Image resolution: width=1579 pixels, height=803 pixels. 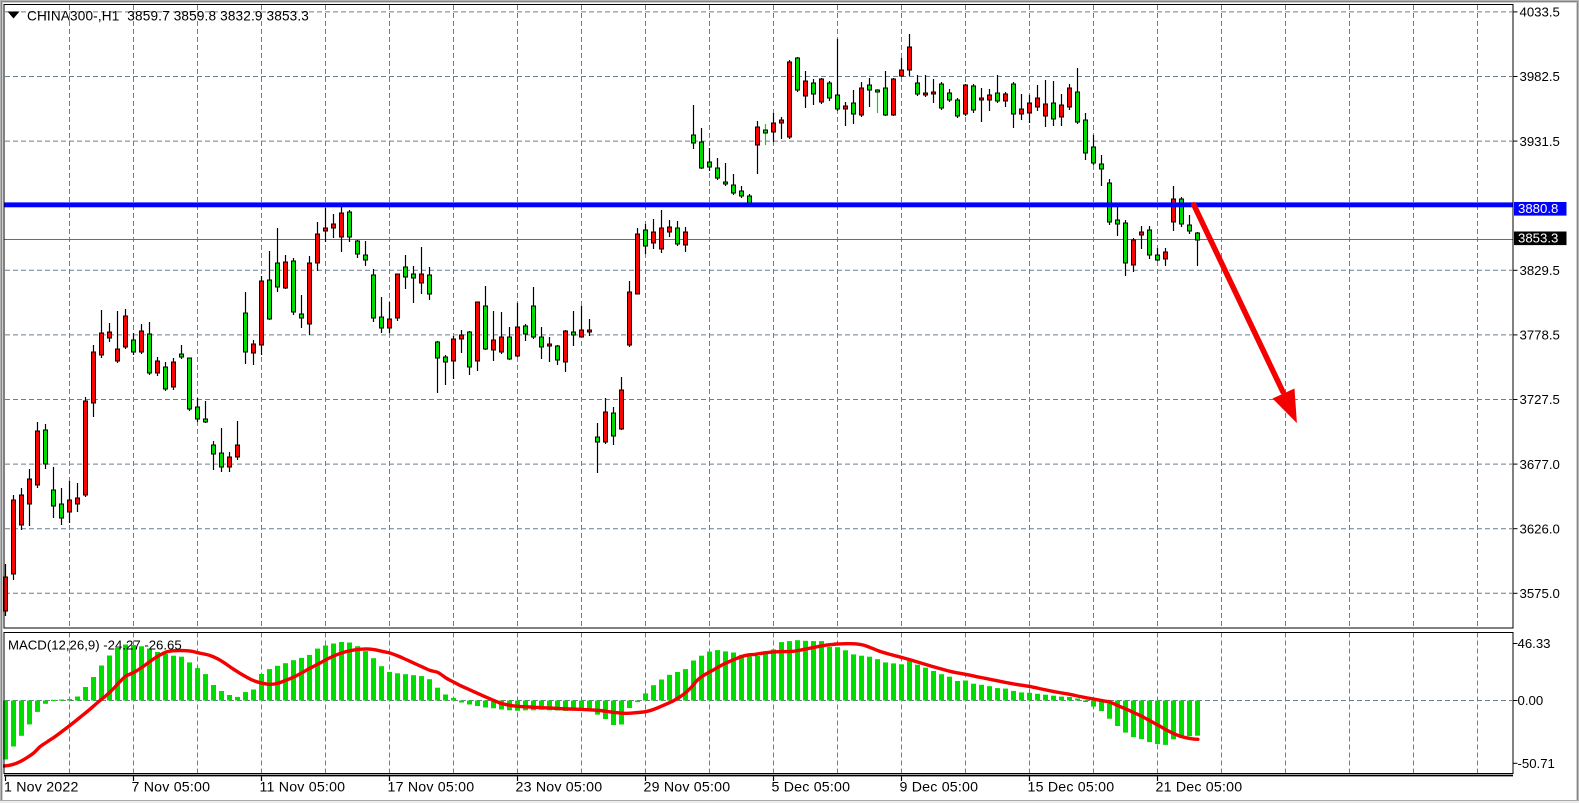 I want to click on svg-text: 3853.3, so click(x=1538, y=238).